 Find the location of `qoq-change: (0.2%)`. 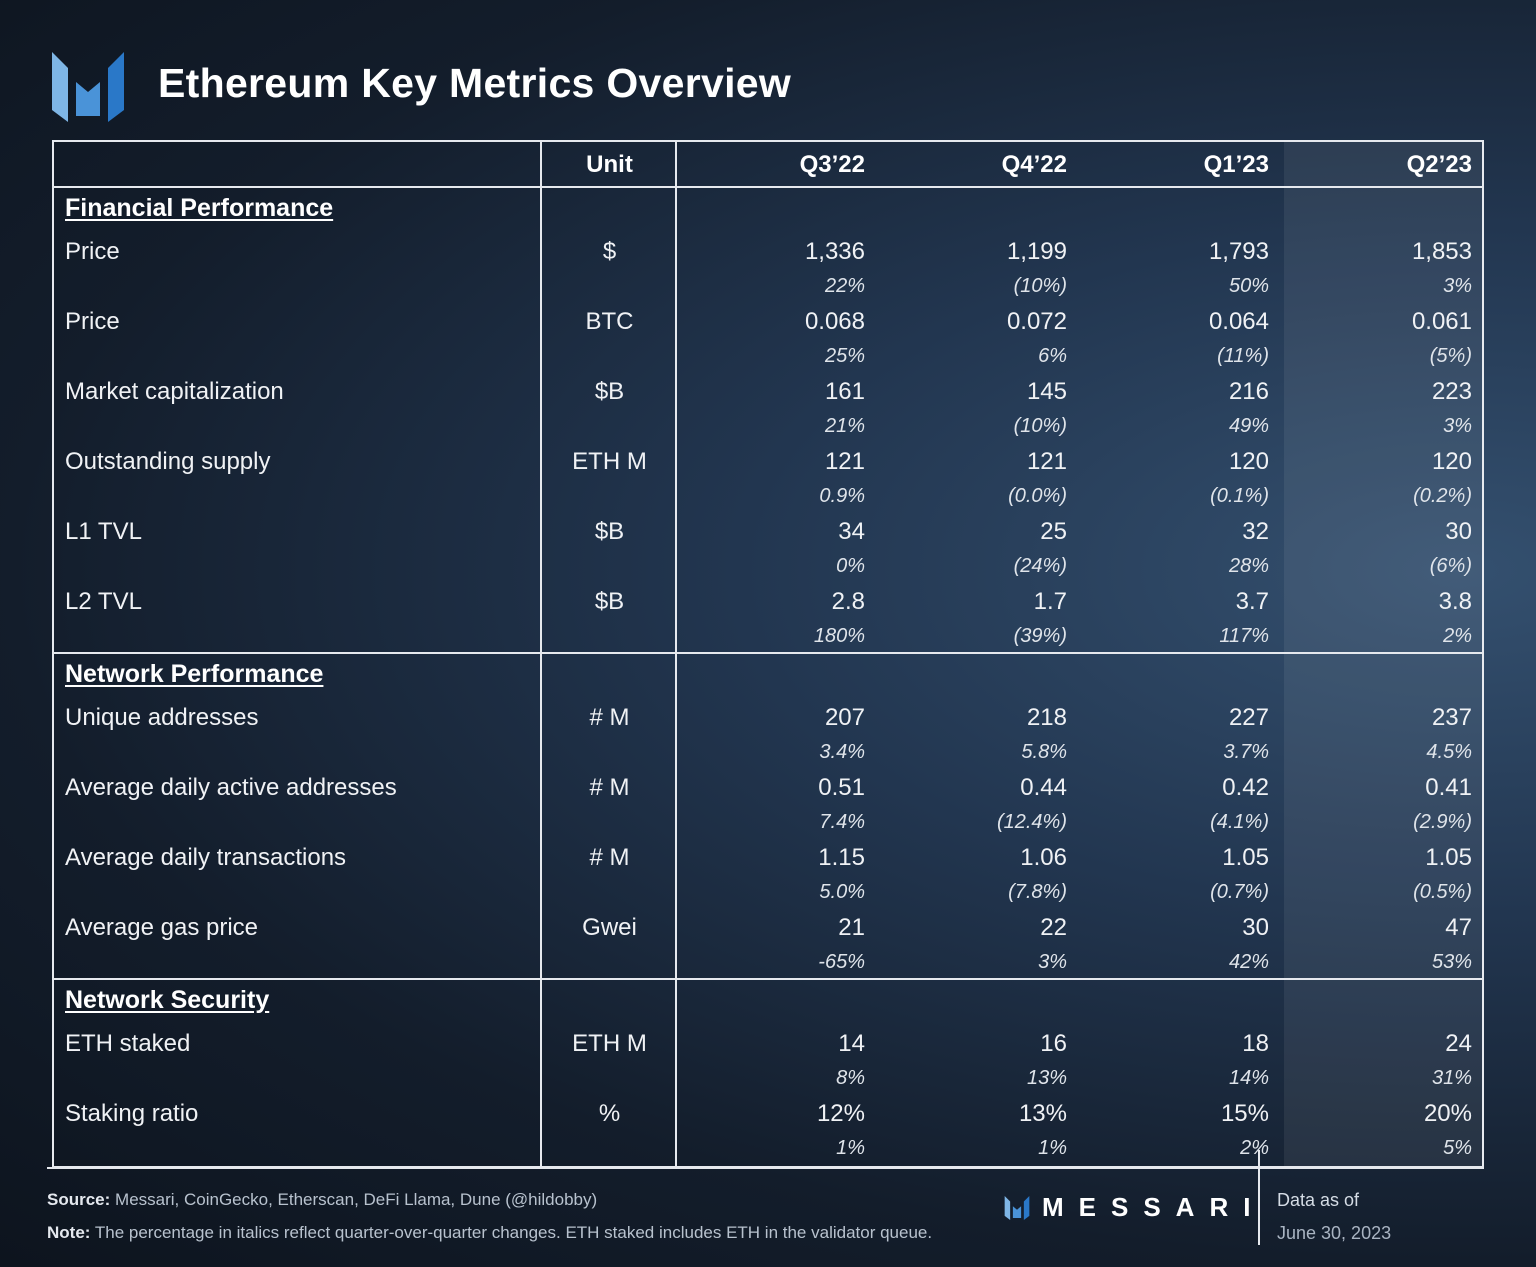

qoq-change: (0.2%) is located at coordinates (1442, 496).